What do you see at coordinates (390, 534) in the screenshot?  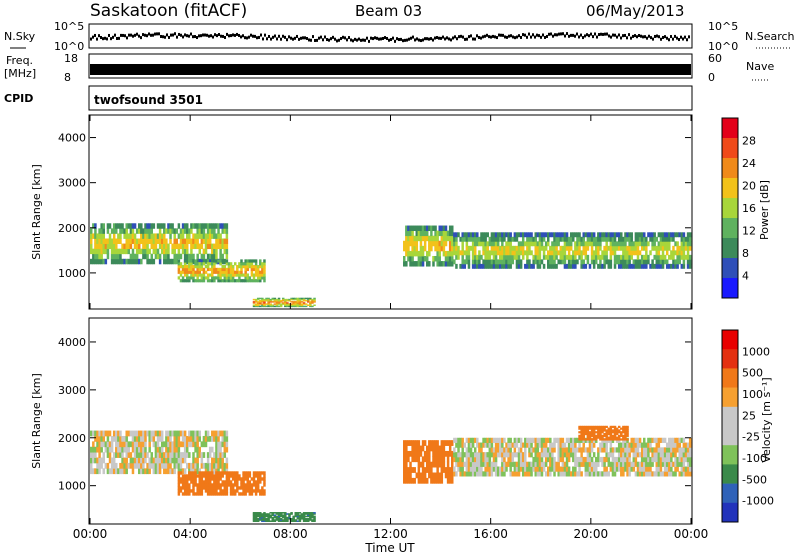 I see `time-tick-label: 12:00` at bounding box center [390, 534].